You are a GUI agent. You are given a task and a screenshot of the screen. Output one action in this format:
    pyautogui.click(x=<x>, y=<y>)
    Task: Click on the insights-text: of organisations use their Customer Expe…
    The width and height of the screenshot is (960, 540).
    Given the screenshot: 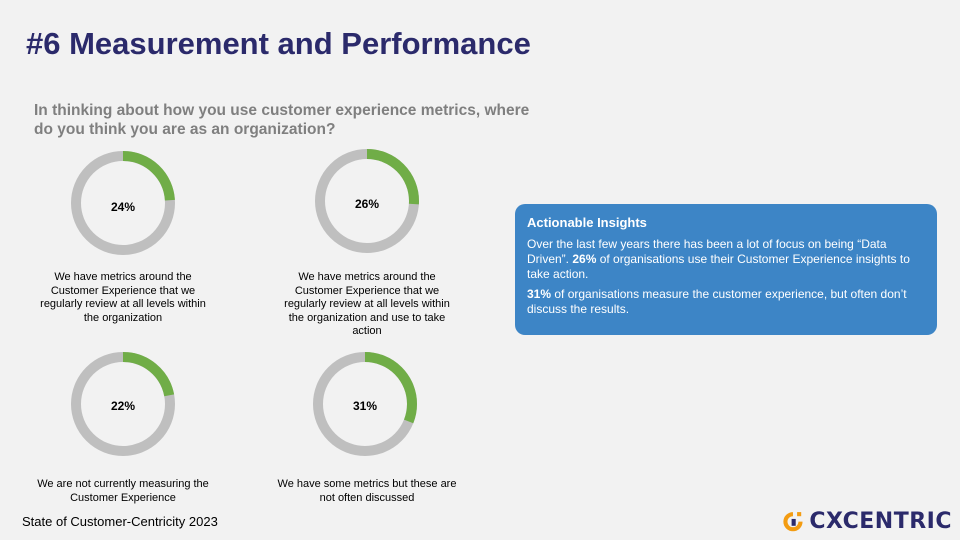 What is the action you would take?
    pyautogui.click(x=718, y=266)
    